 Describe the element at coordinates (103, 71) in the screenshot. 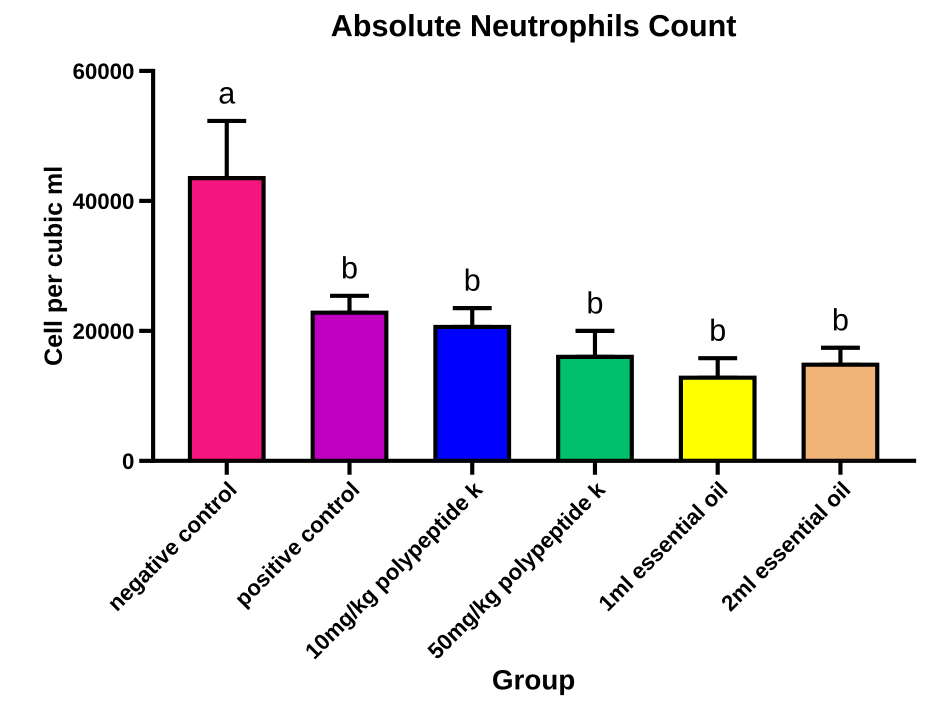

I see `y-tick-label: 60000` at that location.